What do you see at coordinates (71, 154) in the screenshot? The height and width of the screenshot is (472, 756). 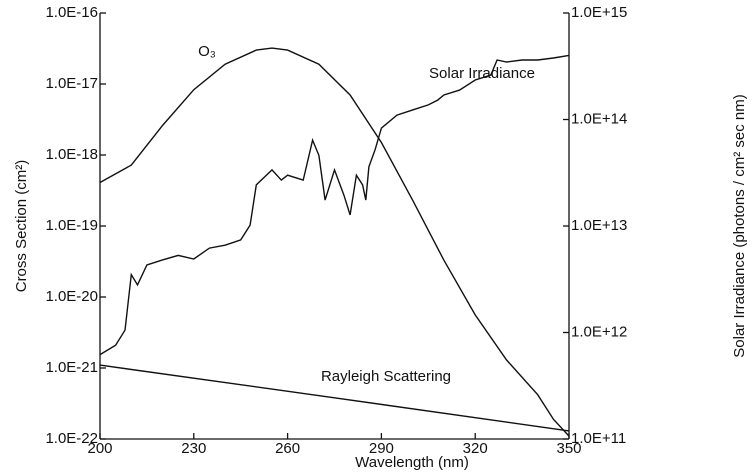 I see `y-tick-label: 1.0E-18` at bounding box center [71, 154].